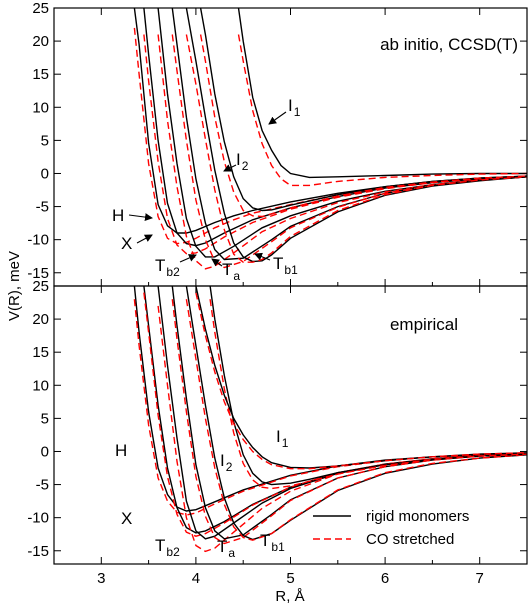 This screenshot has width=529, height=607. I want to click on y-axis-label: V(R), meV, so click(14, 286).